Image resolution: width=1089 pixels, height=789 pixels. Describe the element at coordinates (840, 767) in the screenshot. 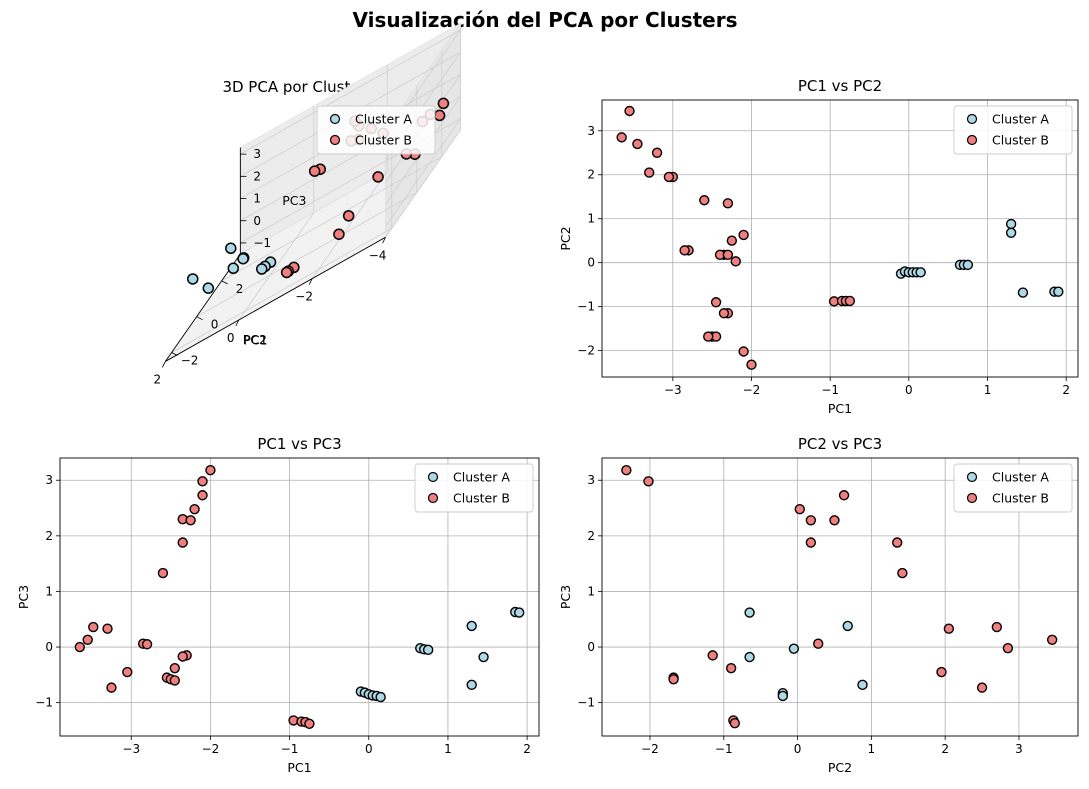

I see `x-axis-label: PC2` at that location.